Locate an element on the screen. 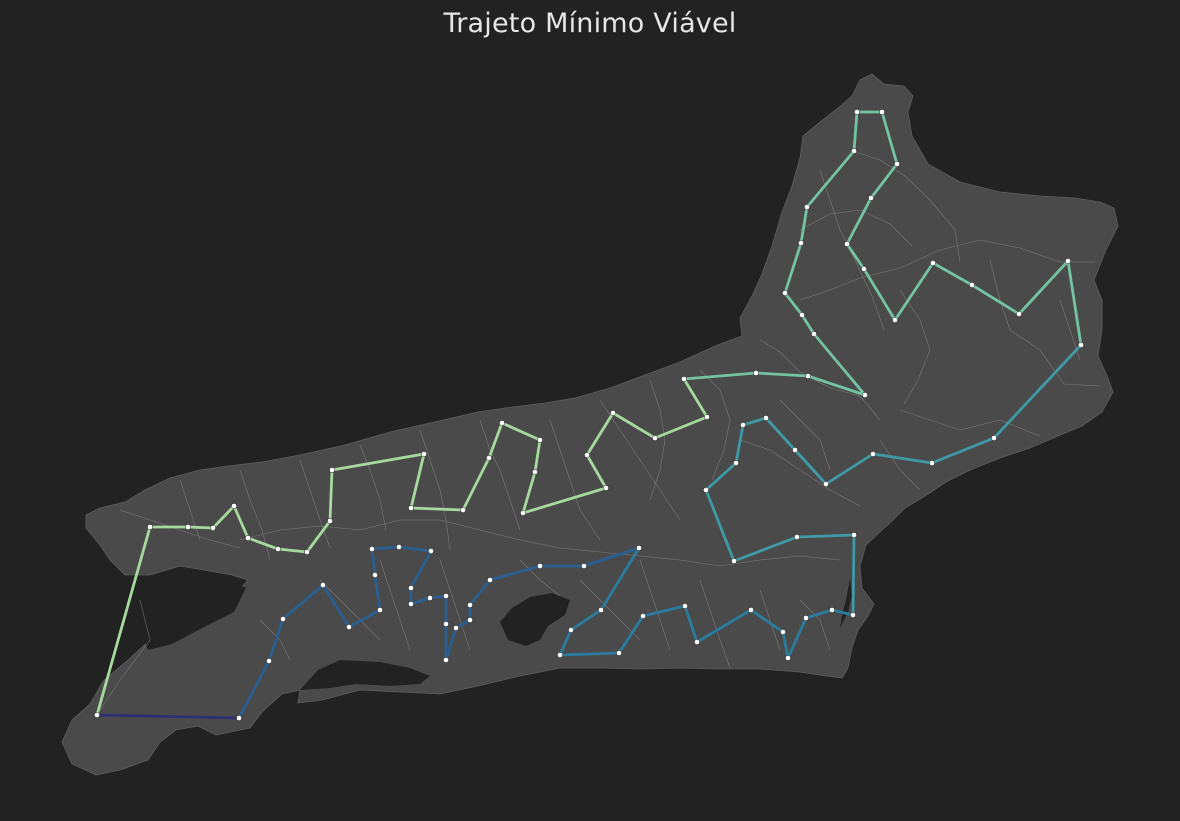  guanabara-bay is located at coordinates (535, 619).